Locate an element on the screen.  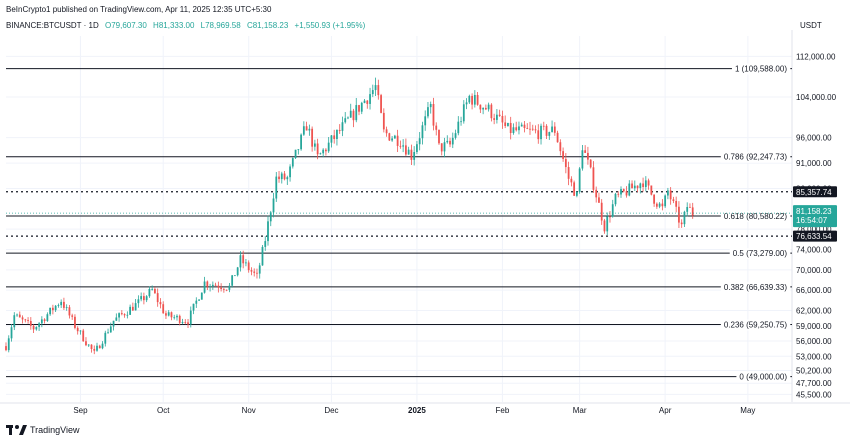
x-axis-tick-label: Apr is located at coordinates (665, 410).